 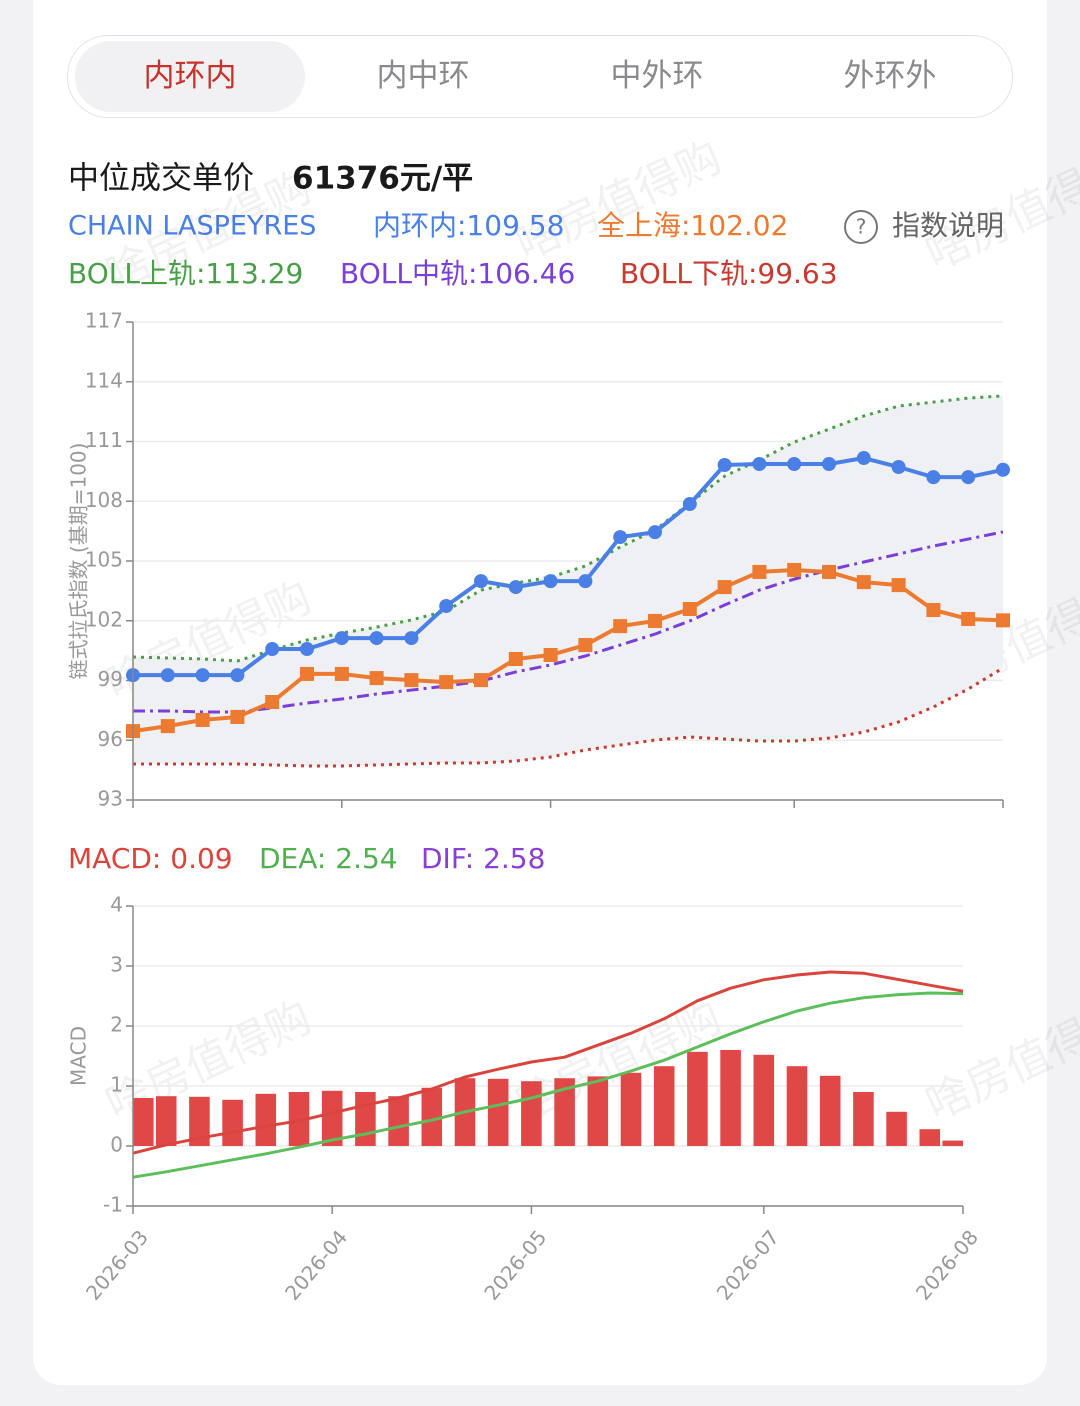 What do you see at coordinates (423, 76) in the screenshot?
I see `tab: 内中环` at bounding box center [423, 76].